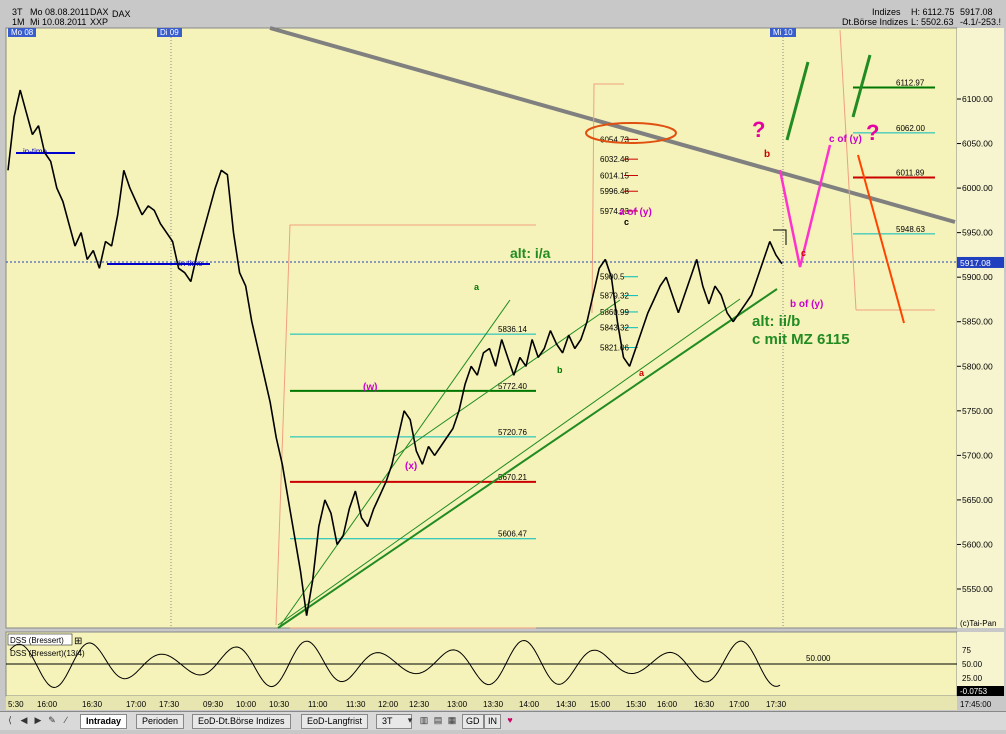 The height and width of the screenshot is (734, 1006). I want to click on time-tick-label: 11:30, so click(356, 704).